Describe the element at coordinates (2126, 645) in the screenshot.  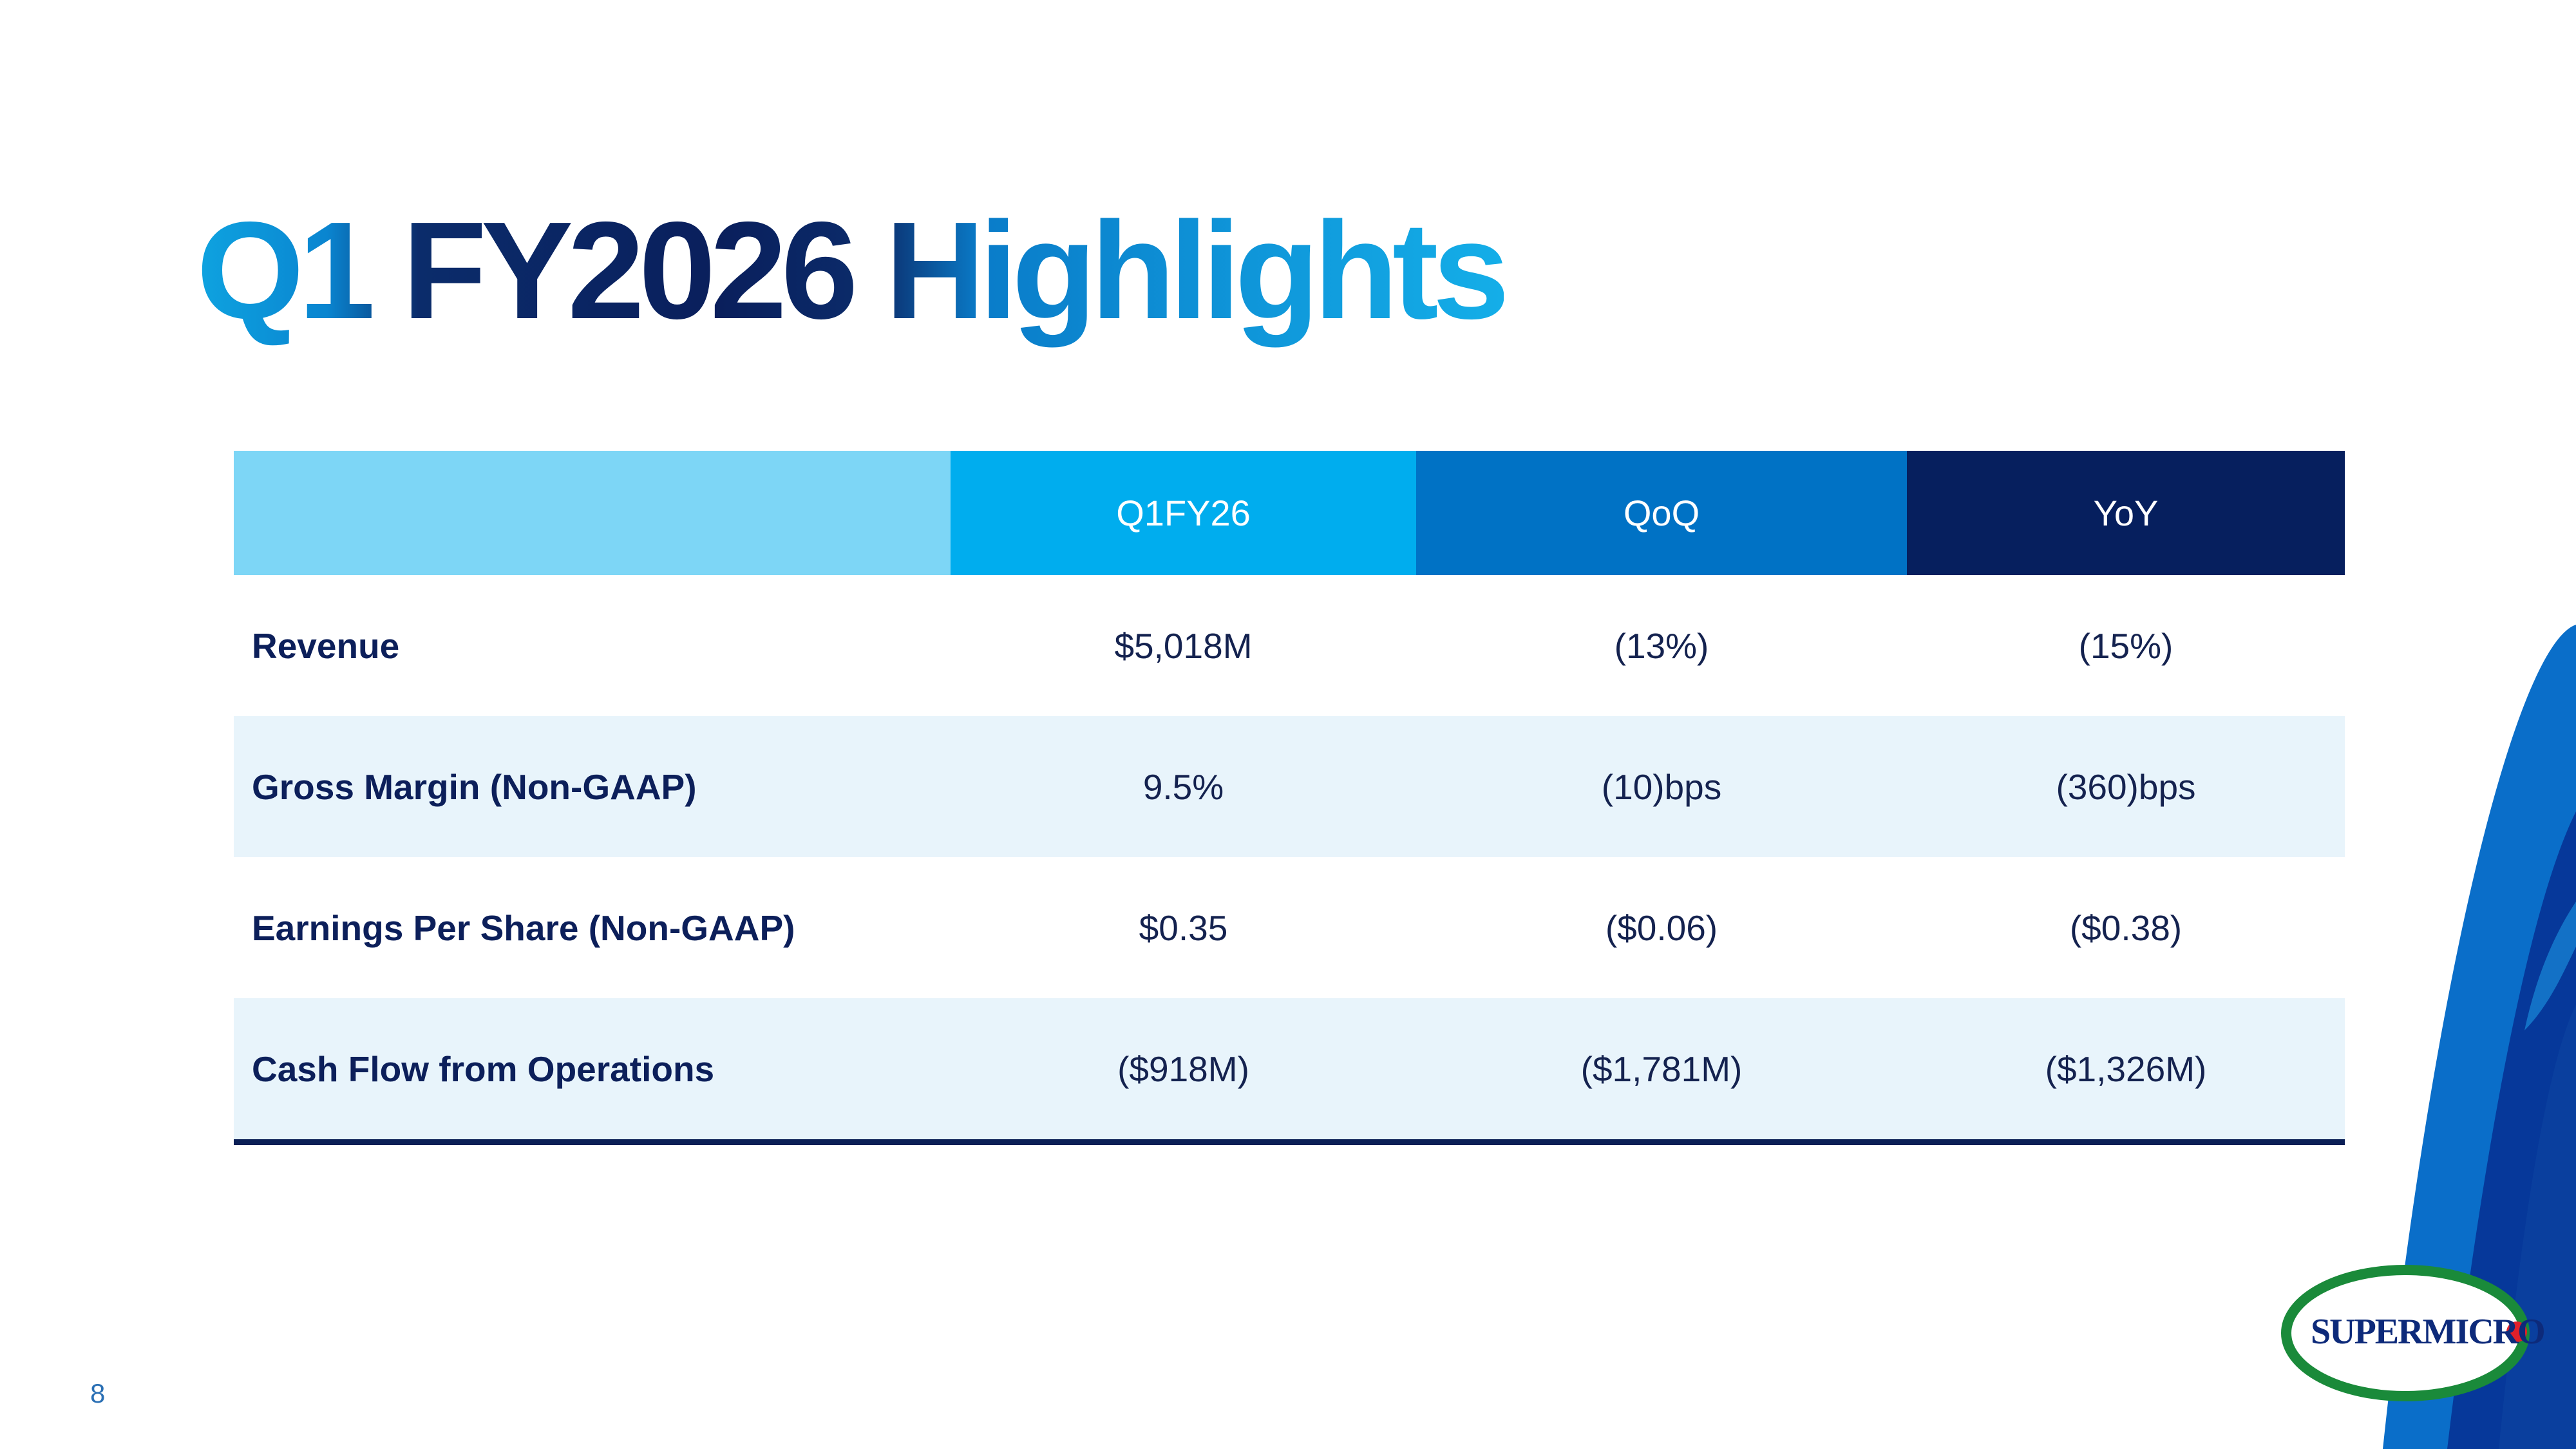
I see `cell-yoy: (15%)` at that location.